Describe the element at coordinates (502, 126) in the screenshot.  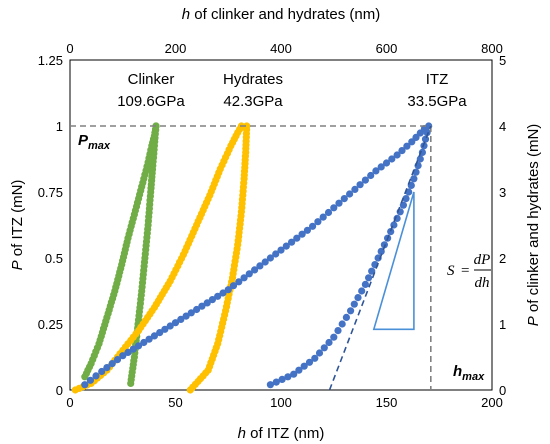
I see `right-tick-label: 4` at that location.